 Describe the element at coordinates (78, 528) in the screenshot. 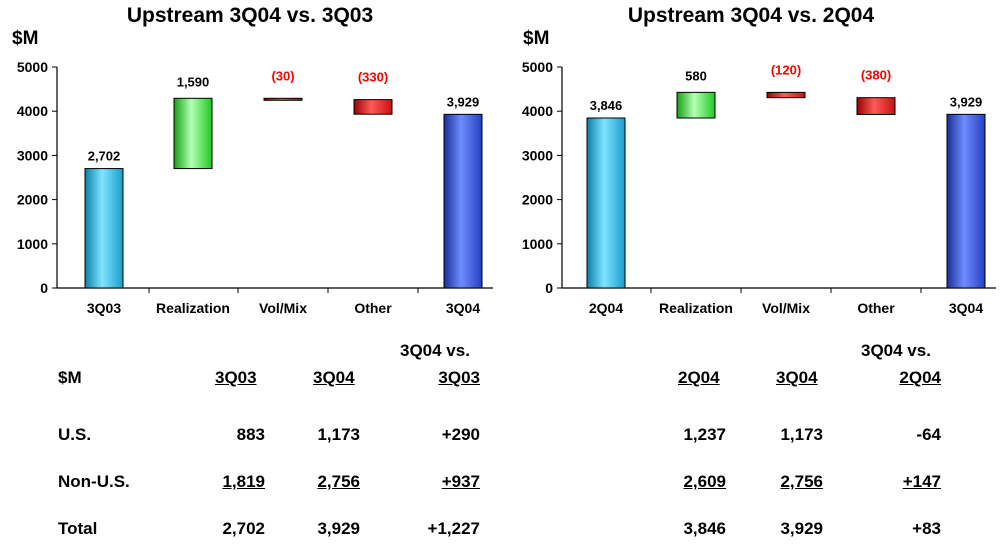

I see `table-row-label: Total` at that location.